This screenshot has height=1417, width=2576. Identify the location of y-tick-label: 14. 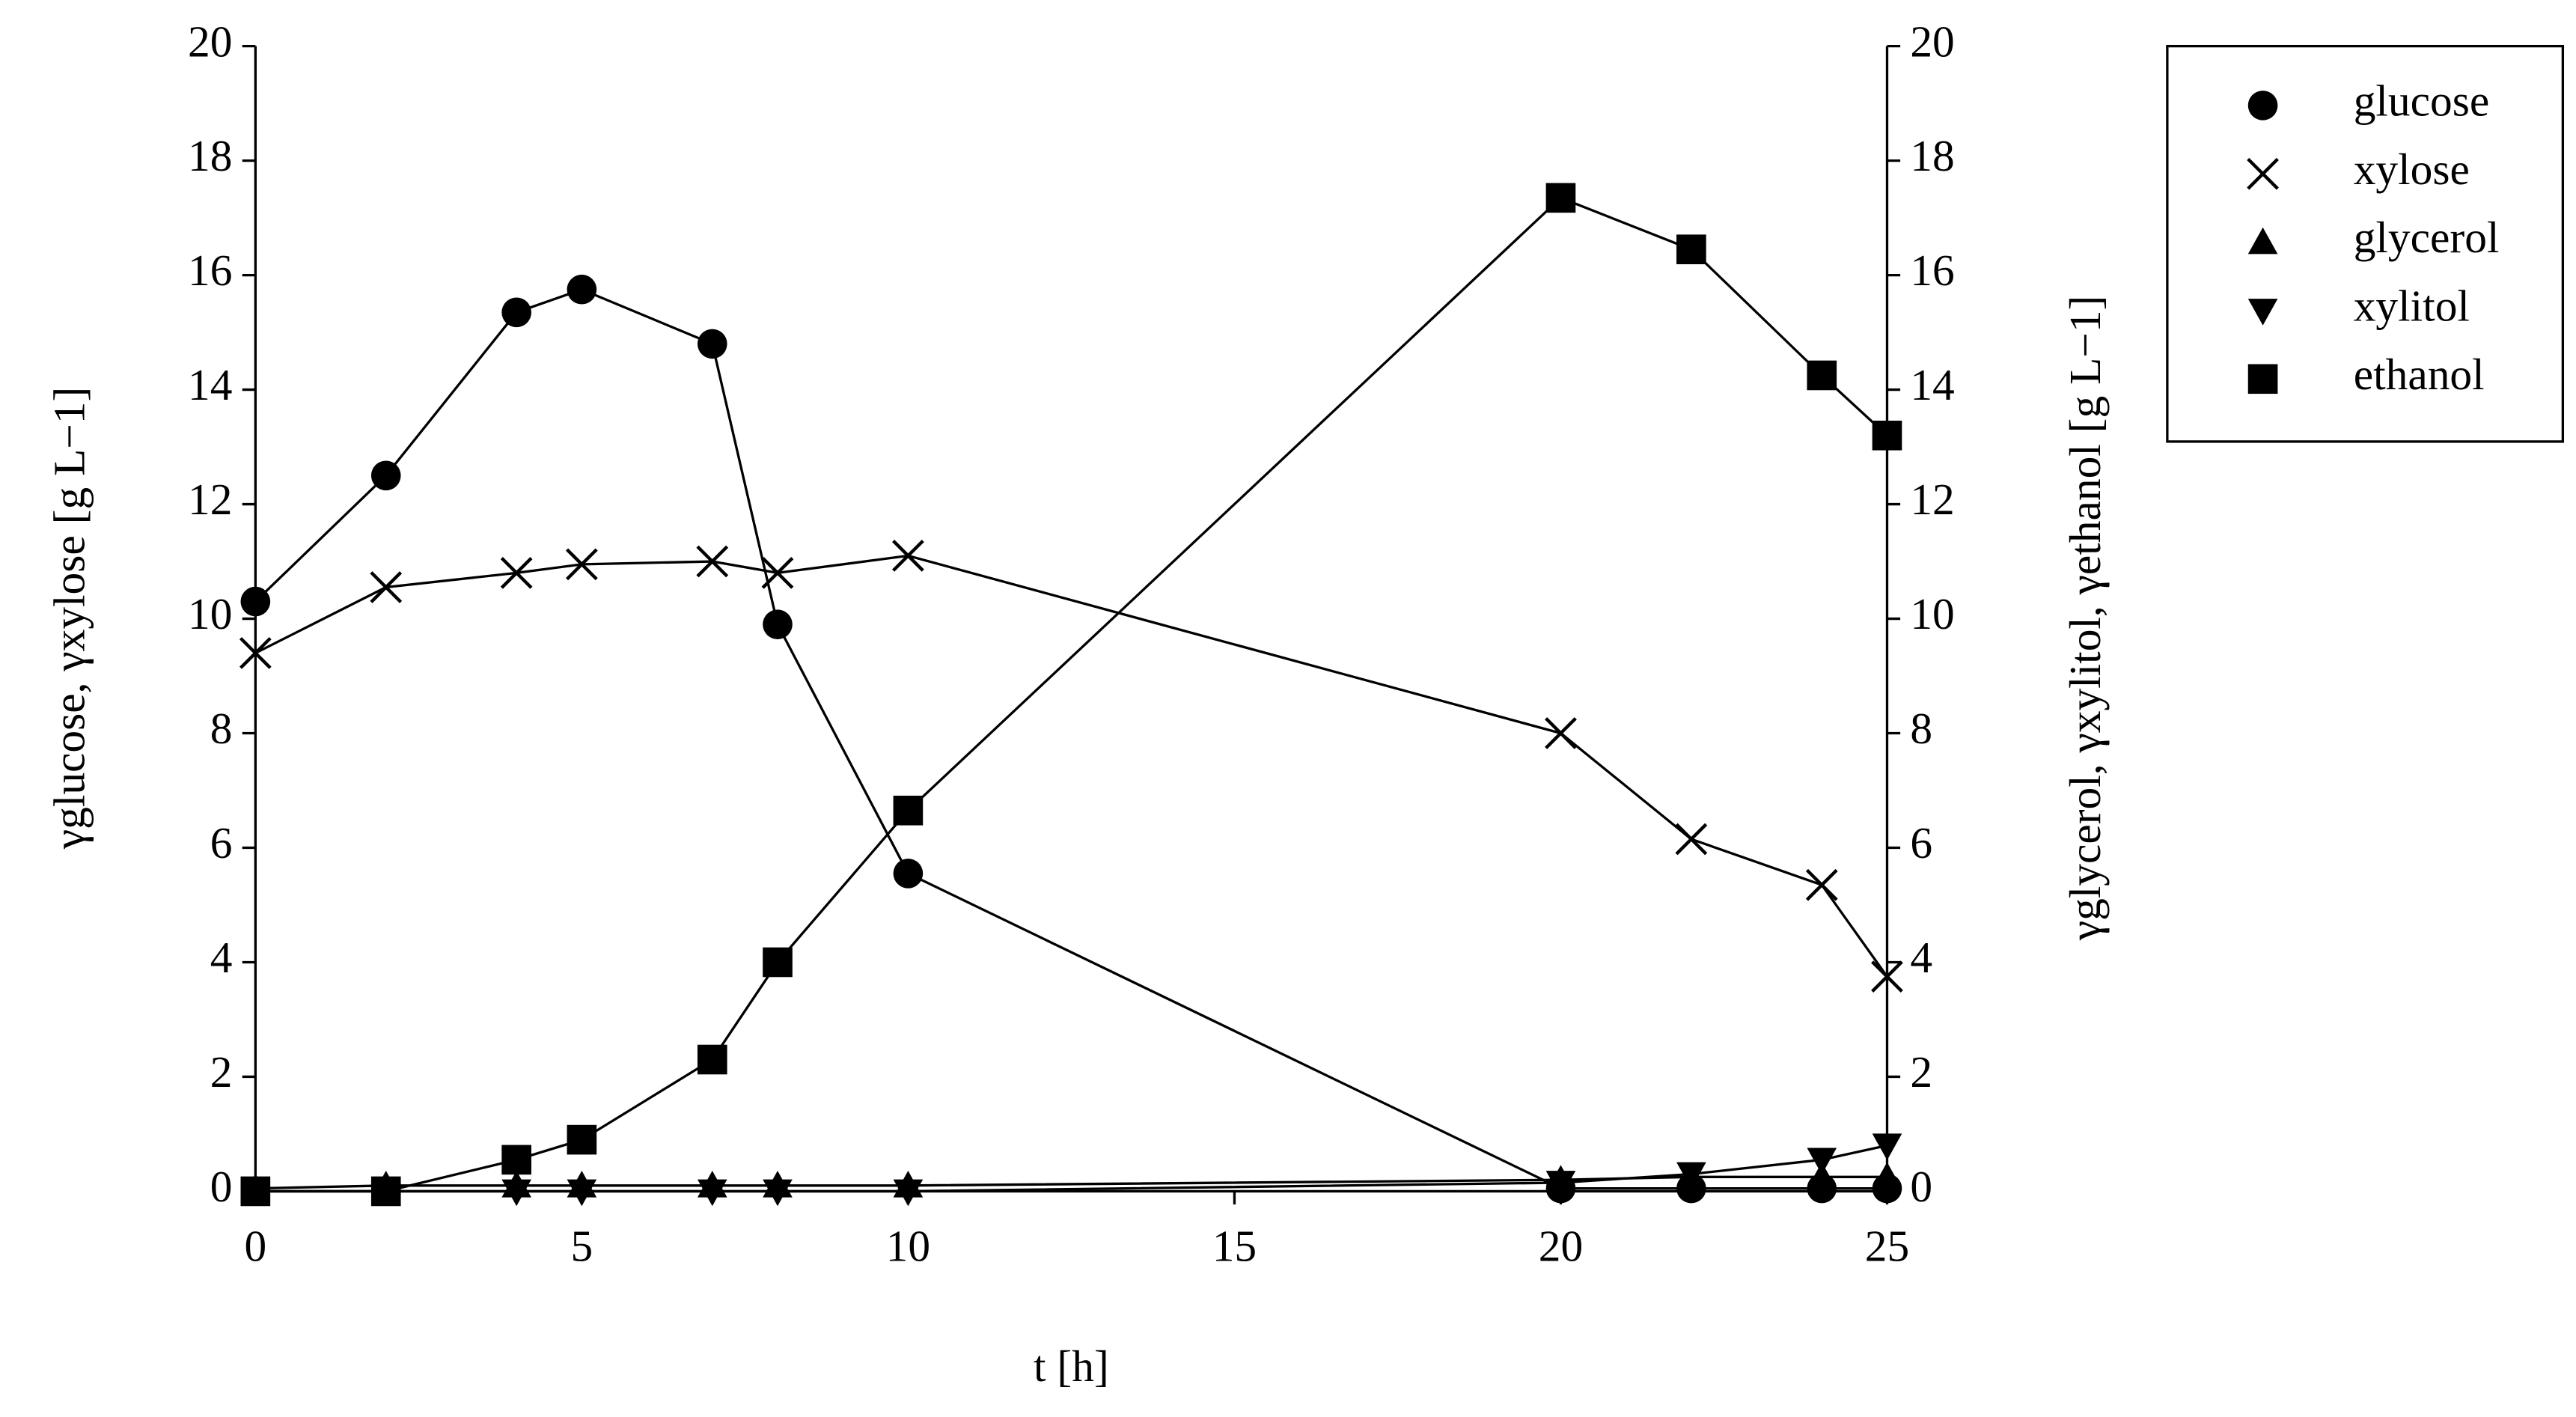
(210, 385).